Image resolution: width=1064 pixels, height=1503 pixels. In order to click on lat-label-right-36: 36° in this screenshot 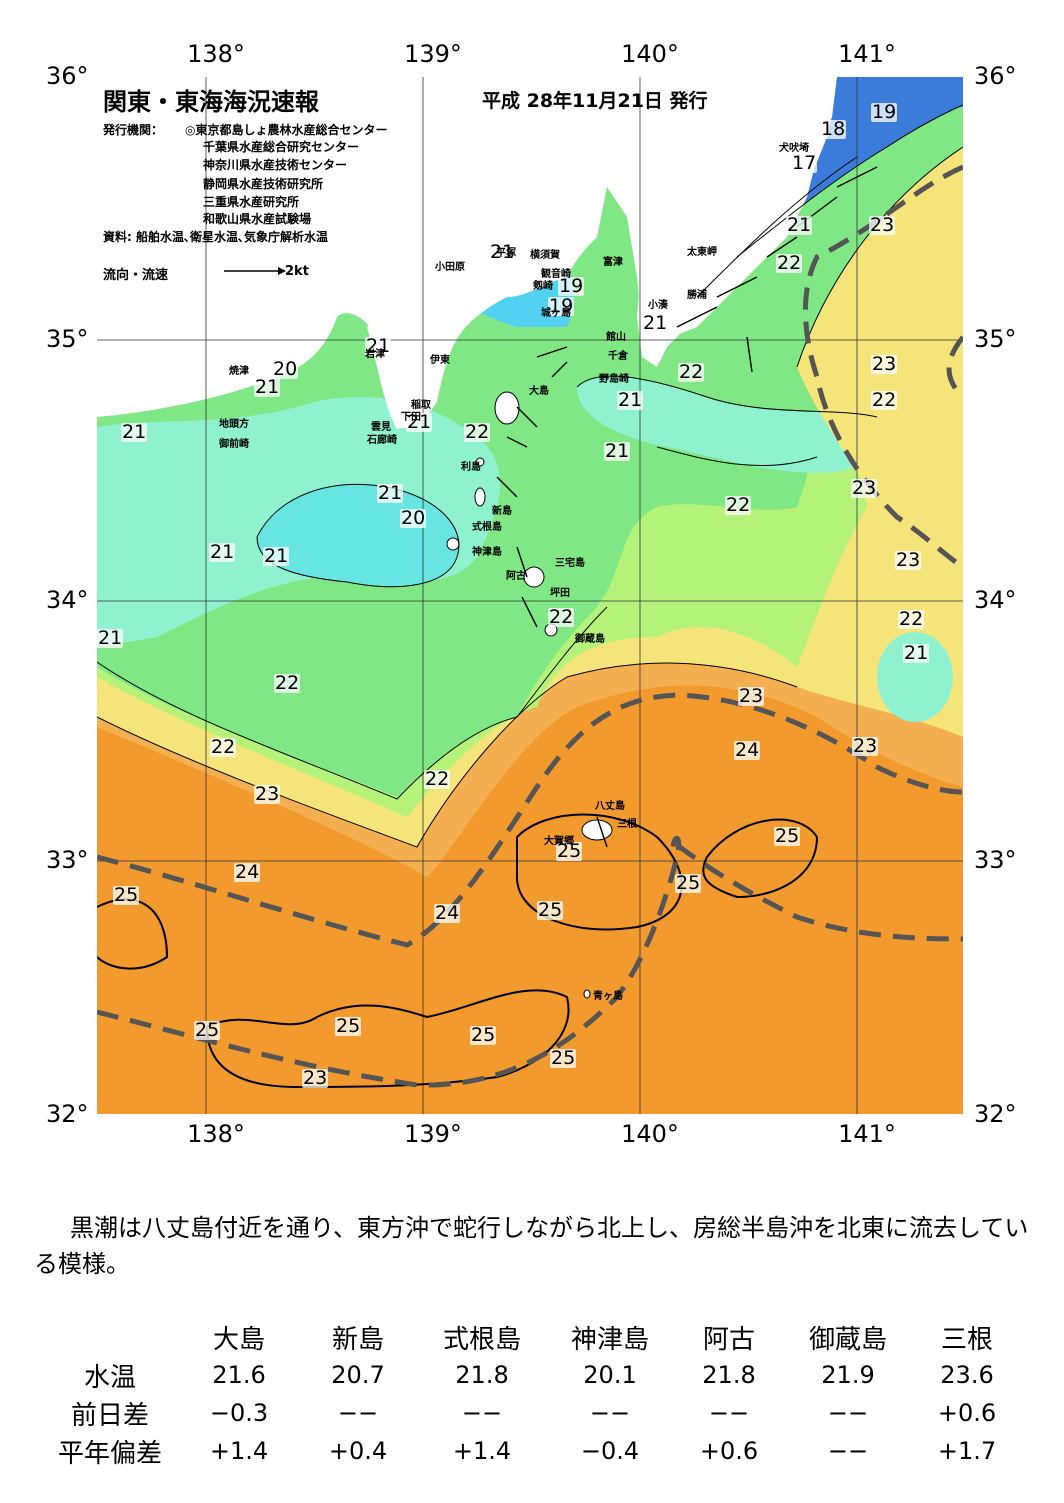, I will do `click(995, 76)`.